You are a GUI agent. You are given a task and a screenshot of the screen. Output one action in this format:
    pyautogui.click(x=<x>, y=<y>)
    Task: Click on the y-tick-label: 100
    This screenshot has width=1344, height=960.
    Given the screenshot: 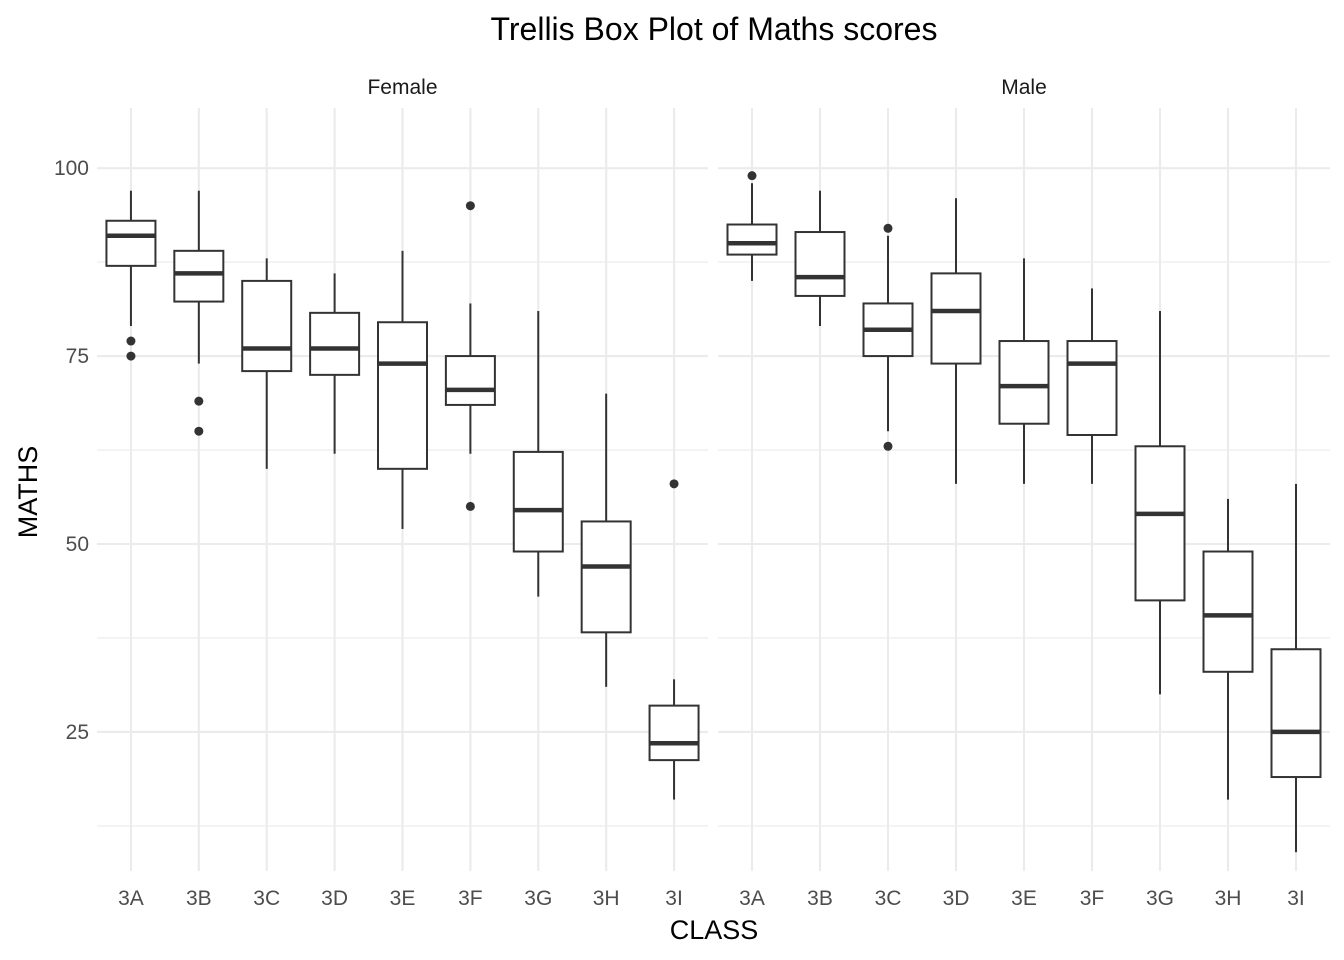 What is the action you would take?
    pyautogui.click(x=71, y=168)
    